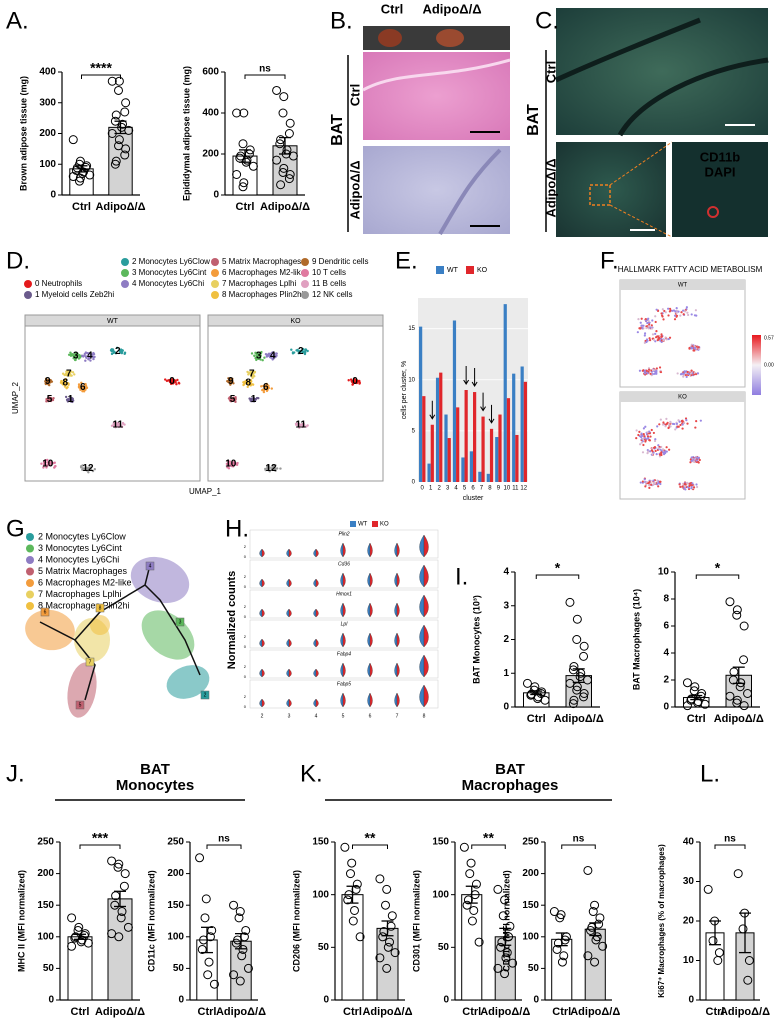 The image size is (778, 1018). I want to click on zoom-line, so click(641, 163).